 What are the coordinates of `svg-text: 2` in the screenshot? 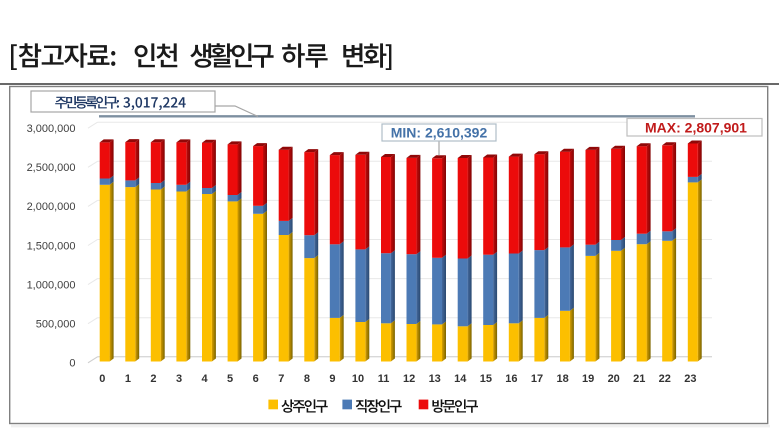 It's located at (153, 379).